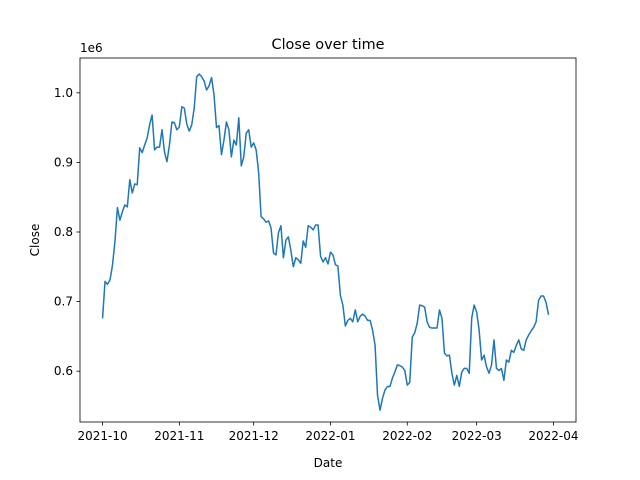 This screenshot has height=480, width=640. Describe the element at coordinates (63, 162) in the screenshot. I see `y-tick-label: 0.9` at that location.